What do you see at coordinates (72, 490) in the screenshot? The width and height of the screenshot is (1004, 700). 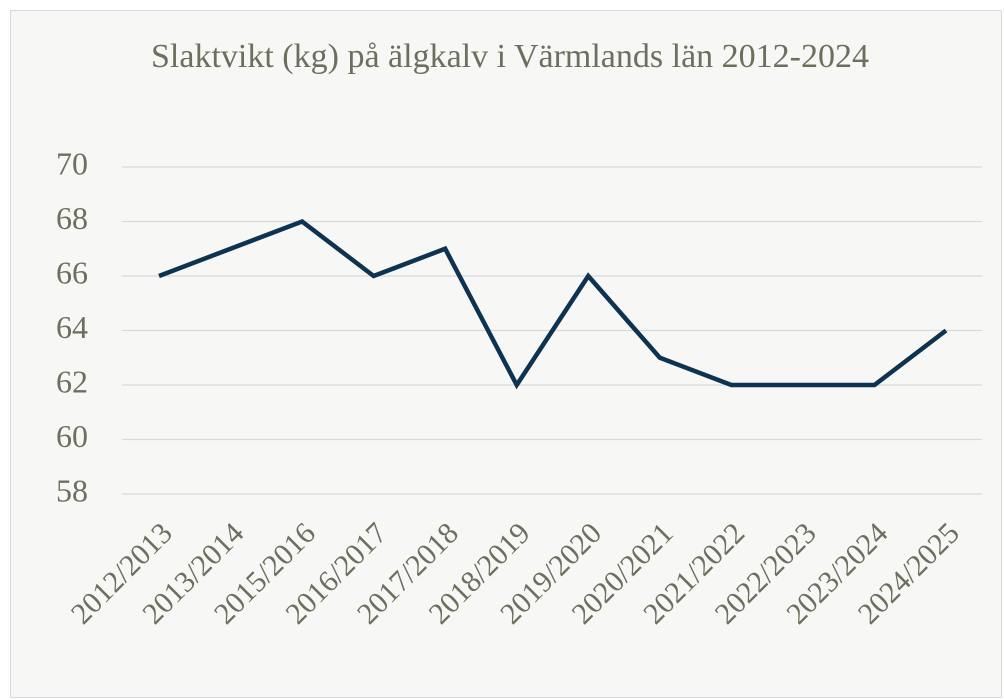 I see `y-tick-label: 58` at bounding box center [72, 490].